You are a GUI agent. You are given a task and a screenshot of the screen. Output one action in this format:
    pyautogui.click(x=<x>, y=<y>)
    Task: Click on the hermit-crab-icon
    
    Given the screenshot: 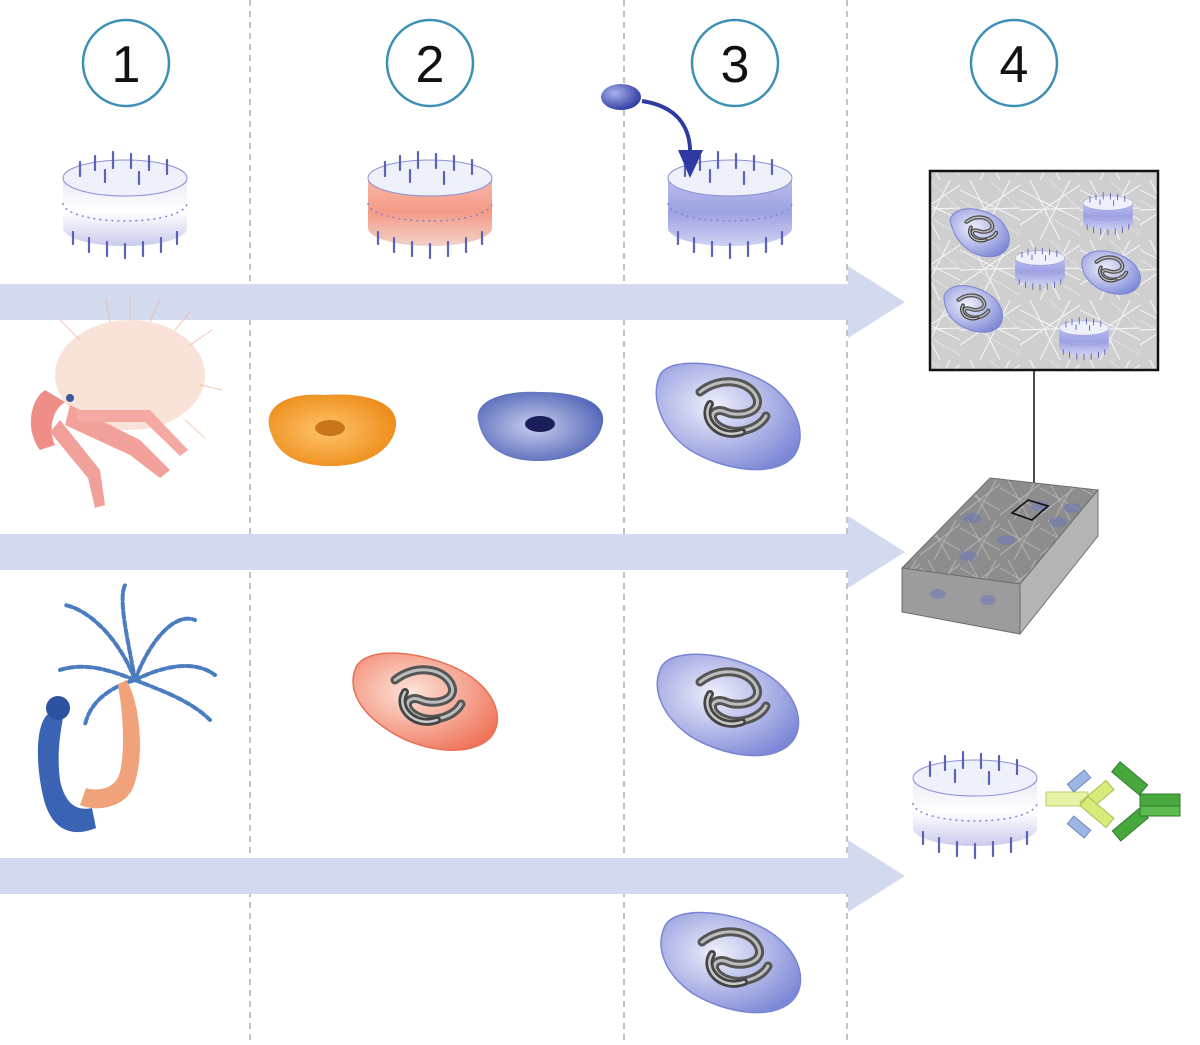 What is the action you would take?
    pyautogui.click(x=126, y=403)
    